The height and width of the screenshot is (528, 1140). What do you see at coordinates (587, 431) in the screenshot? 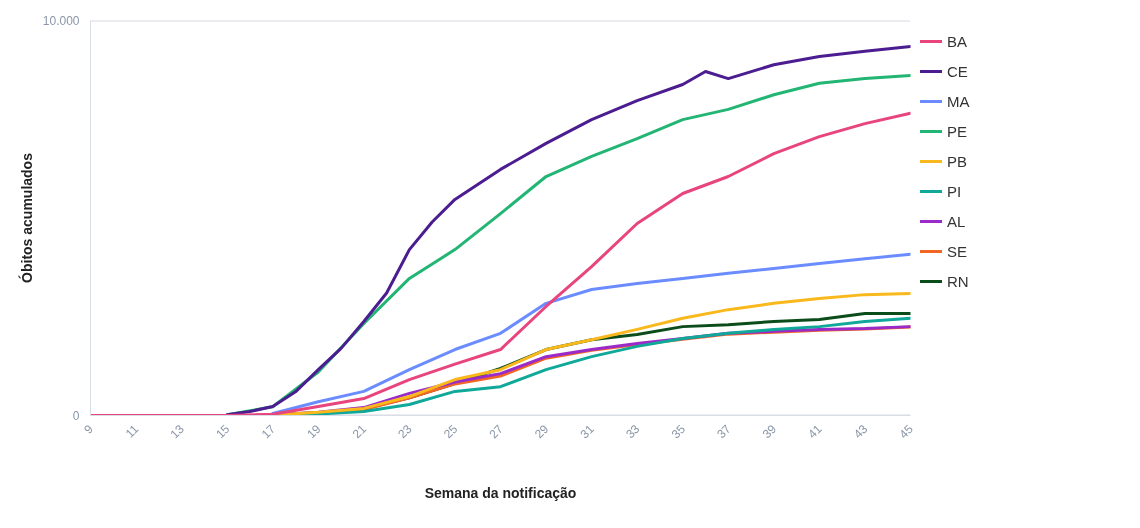
I see `x-tick-label: 31` at bounding box center [587, 431].